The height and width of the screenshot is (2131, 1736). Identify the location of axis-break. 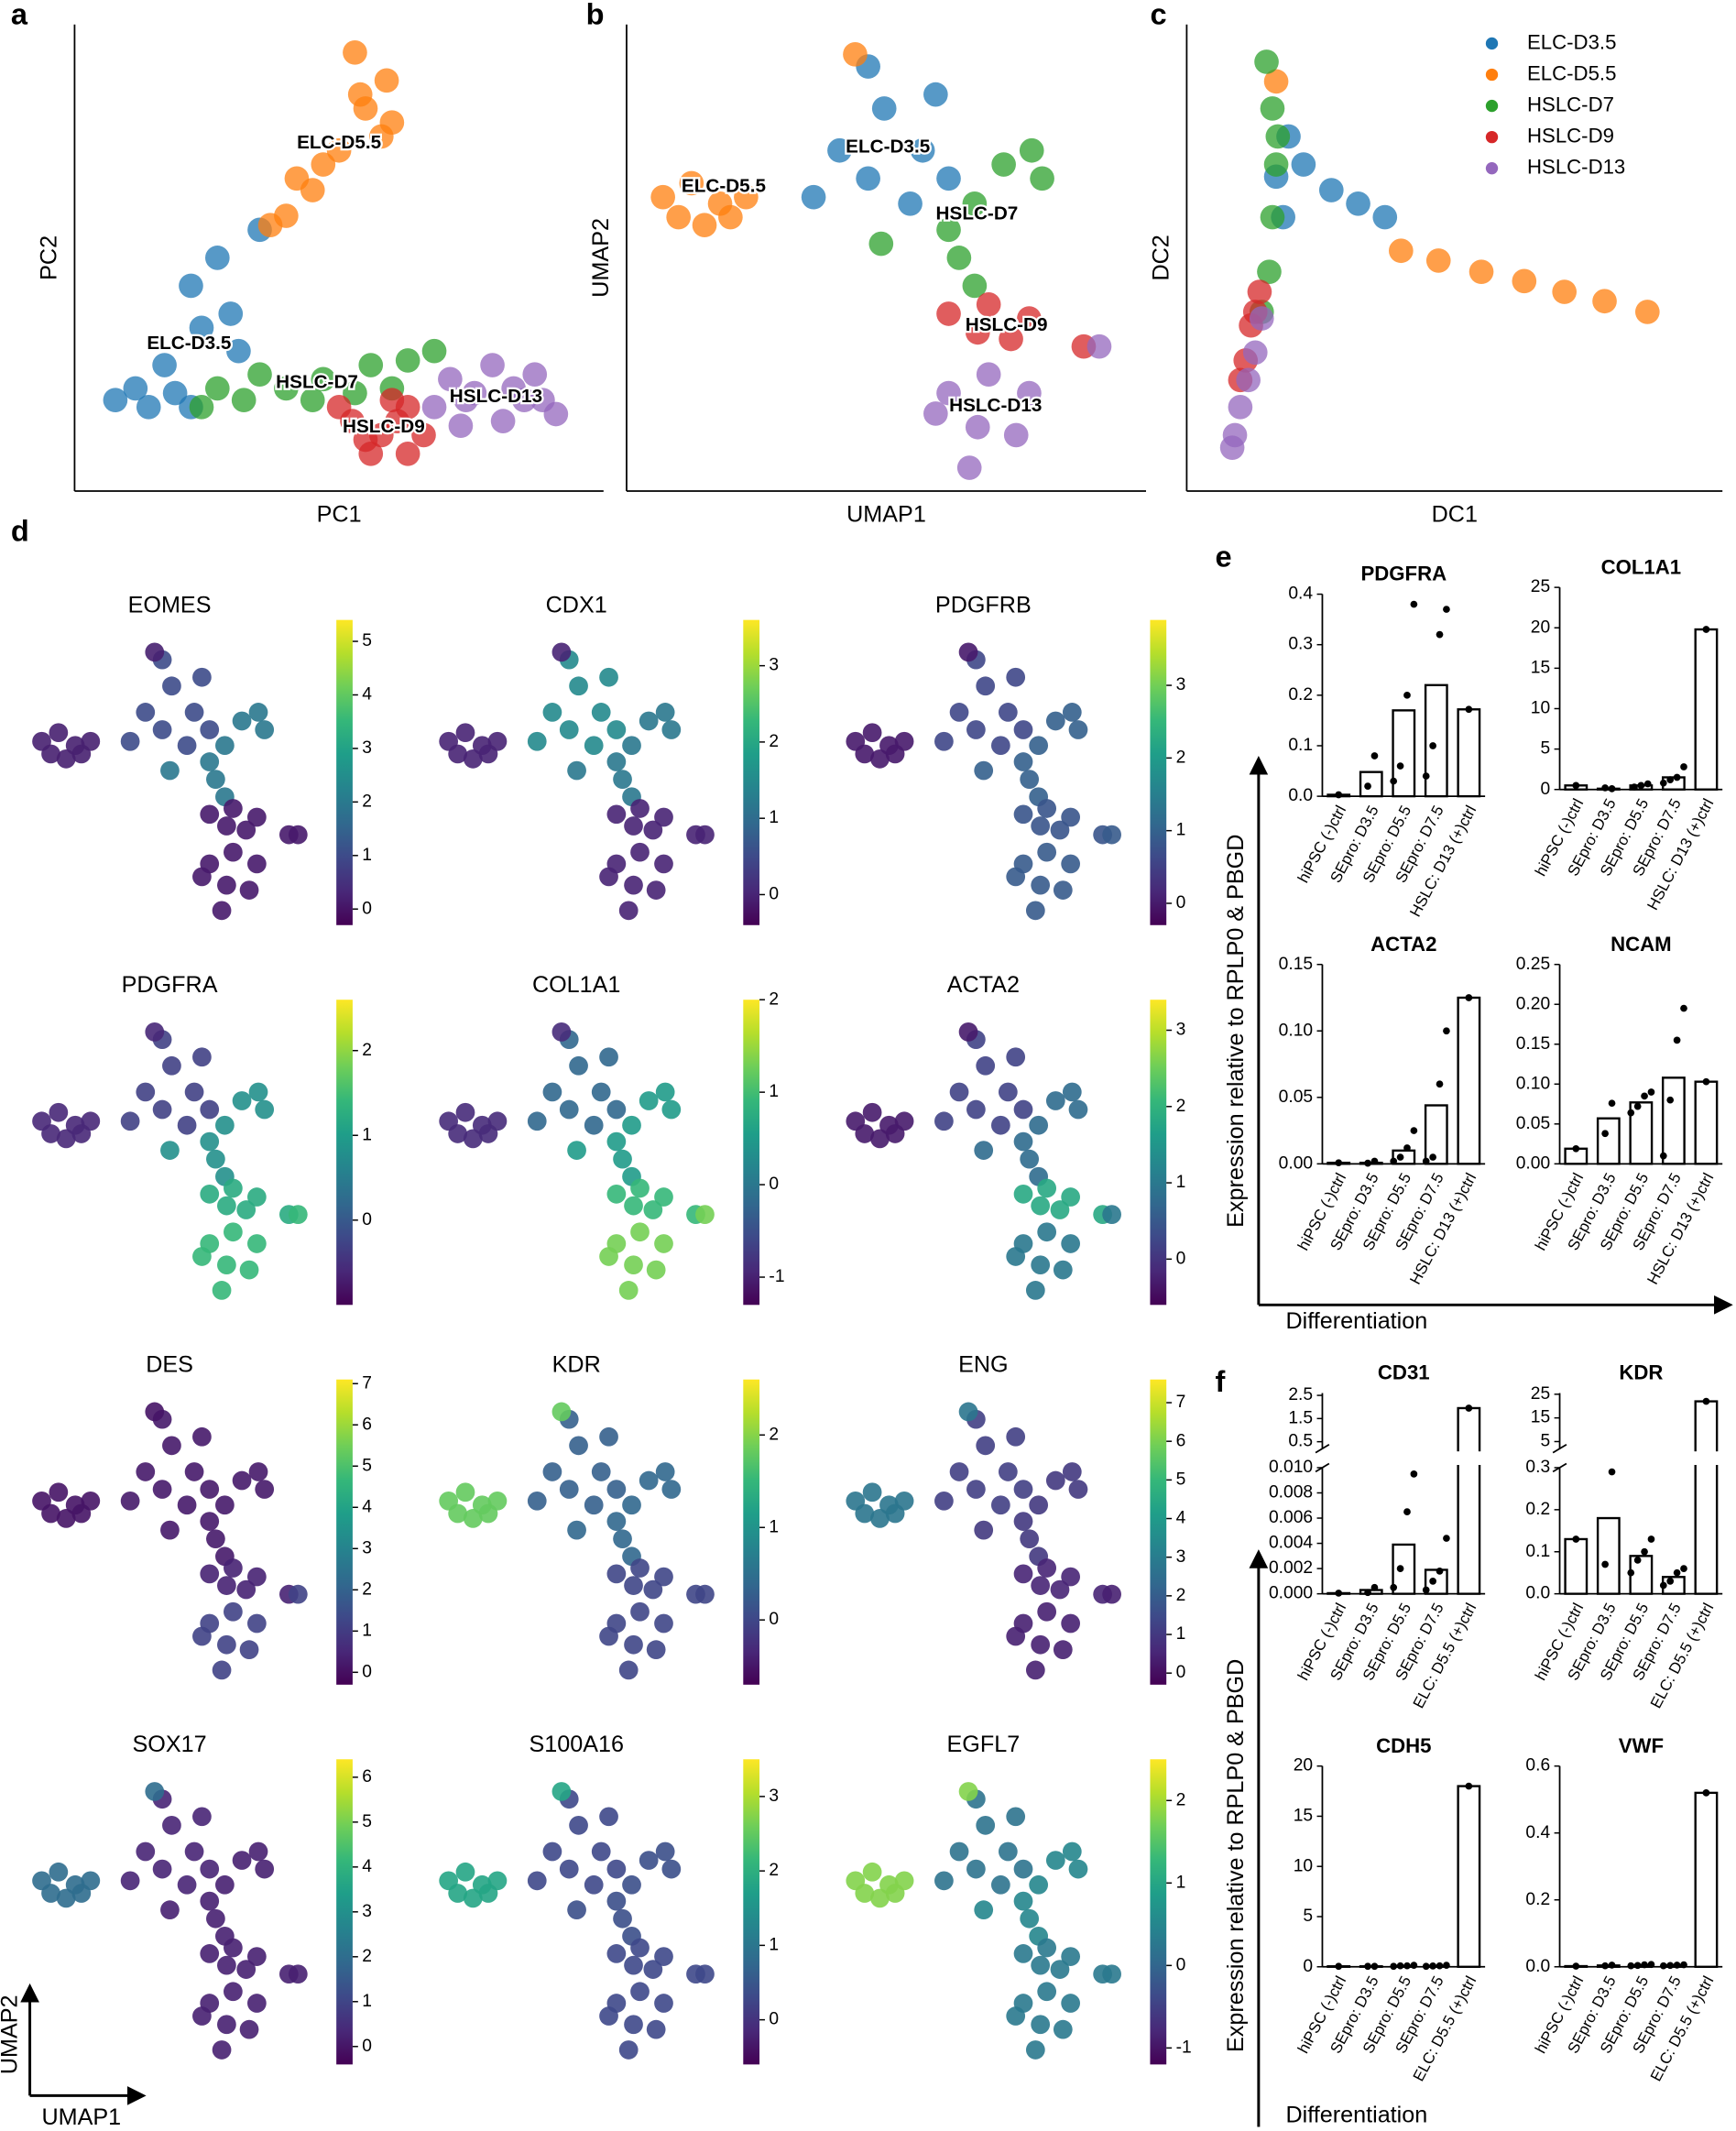
(1322, 1449).